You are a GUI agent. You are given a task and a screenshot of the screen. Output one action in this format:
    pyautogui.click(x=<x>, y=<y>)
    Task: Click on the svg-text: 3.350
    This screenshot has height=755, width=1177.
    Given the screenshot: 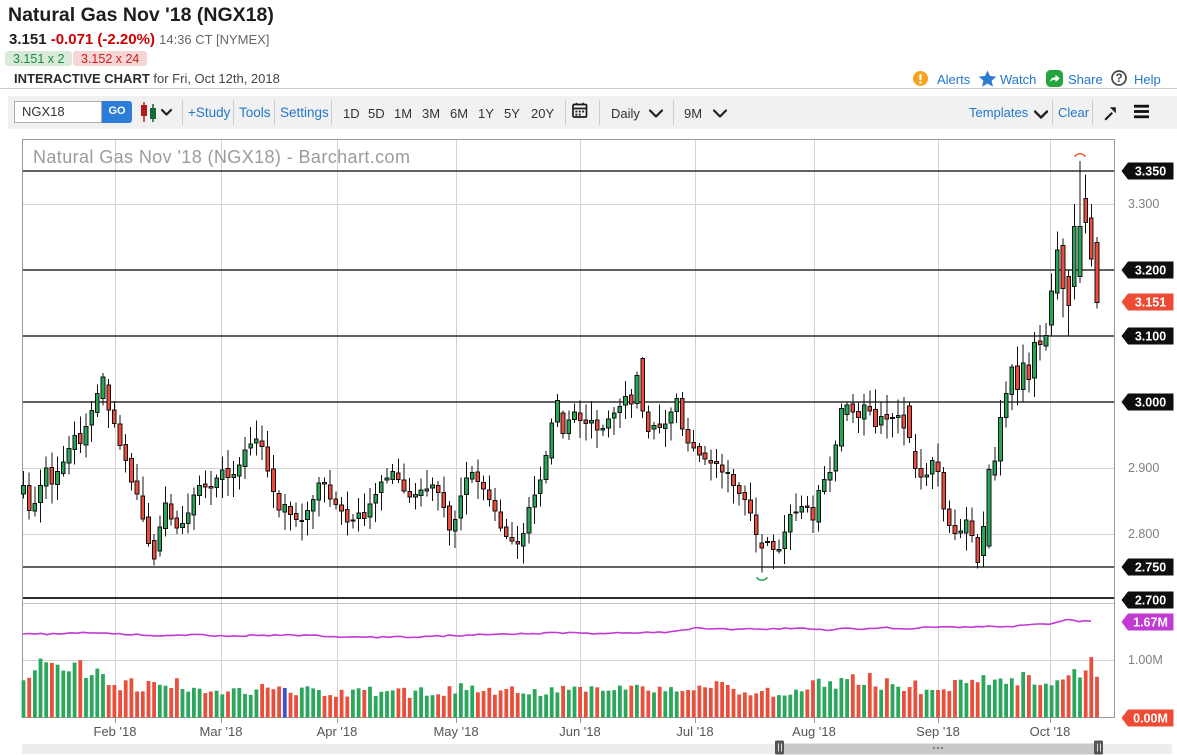 What is the action you would take?
    pyautogui.click(x=1150, y=172)
    